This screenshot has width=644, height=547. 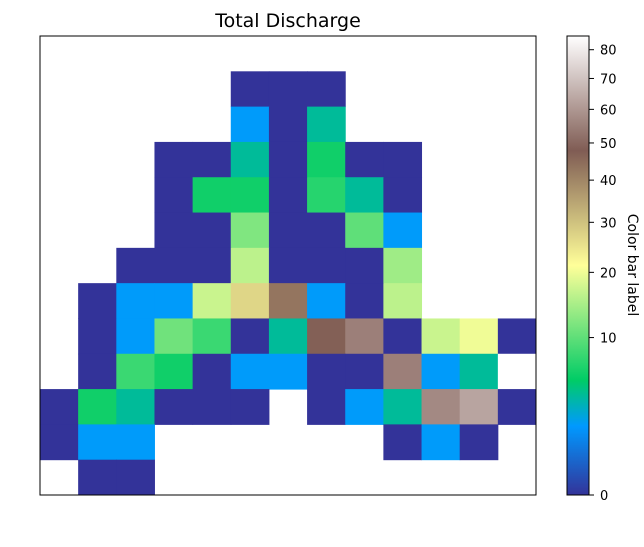 What do you see at coordinates (608, 181) in the screenshot?
I see `colorbar-tick-label: 40` at bounding box center [608, 181].